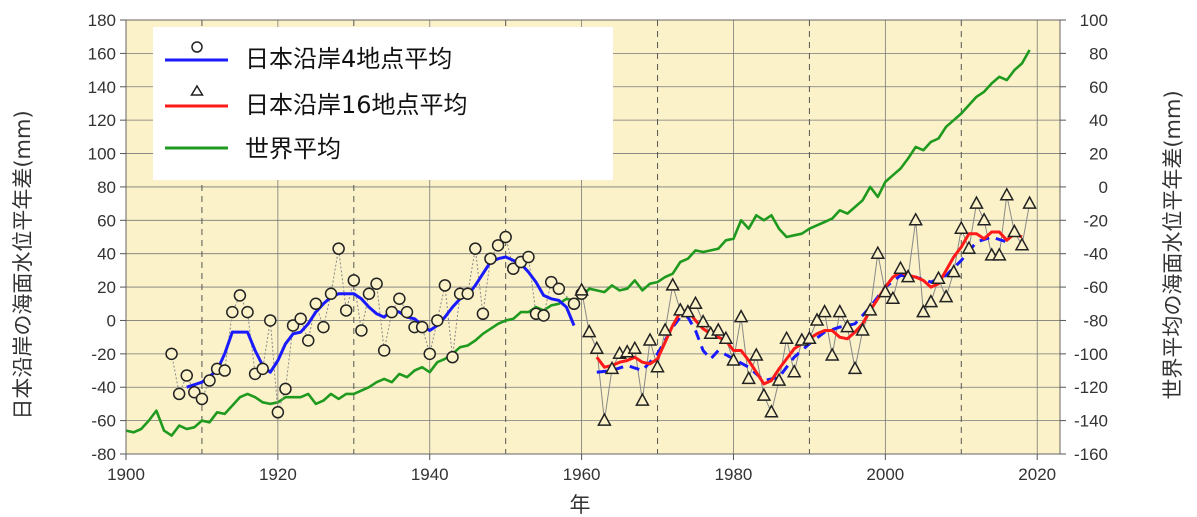 This screenshot has width=1197, height=517. What do you see at coordinates (1091, 454) in the screenshot?
I see `y2-tick-label: -160` at bounding box center [1091, 454].